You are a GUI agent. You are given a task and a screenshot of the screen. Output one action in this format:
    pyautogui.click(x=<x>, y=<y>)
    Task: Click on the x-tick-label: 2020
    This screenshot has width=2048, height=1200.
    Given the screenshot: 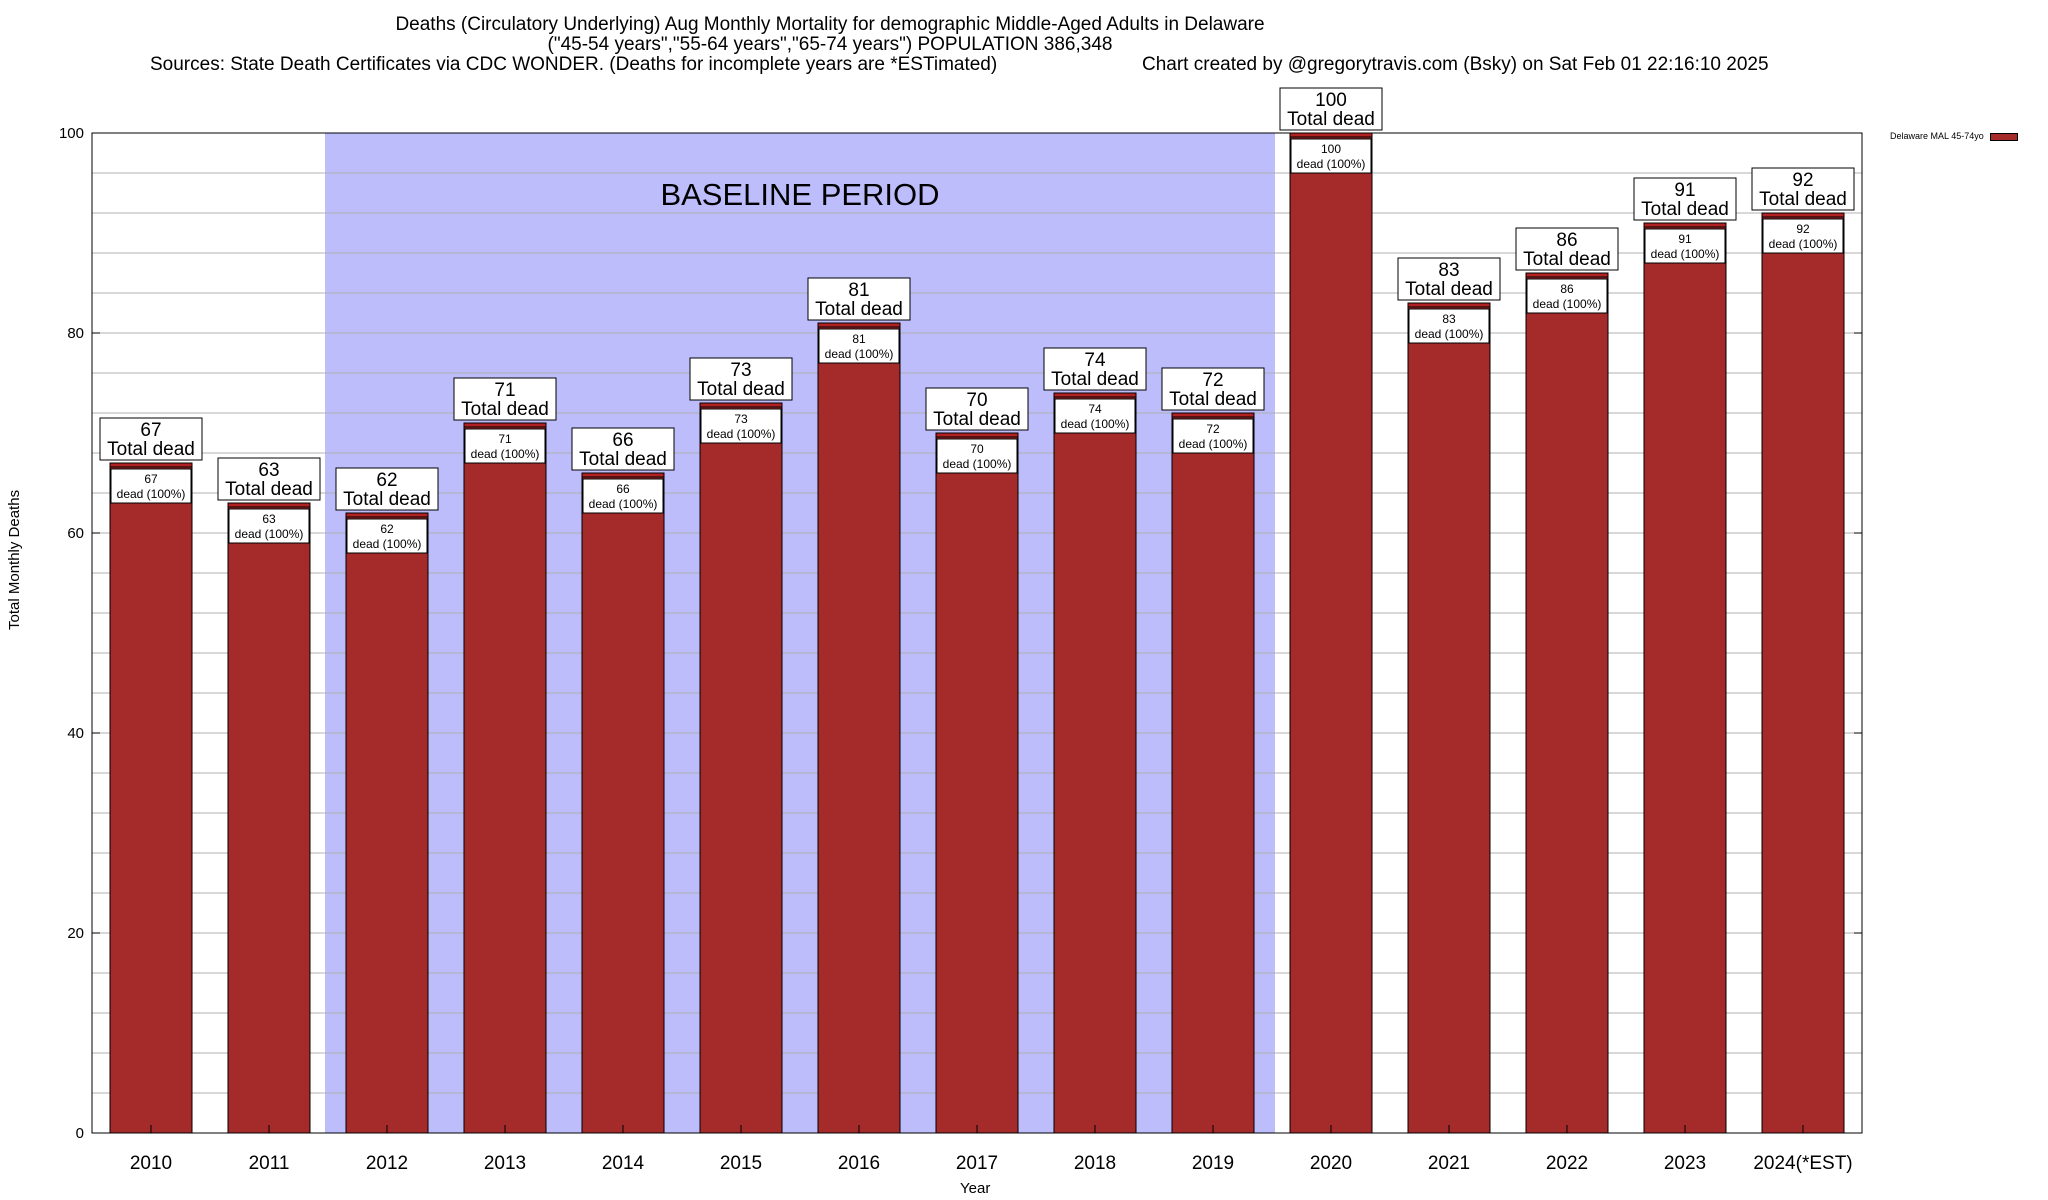 What is the action you would take?
    pyautogui.click(x=1331, y=1163)
    